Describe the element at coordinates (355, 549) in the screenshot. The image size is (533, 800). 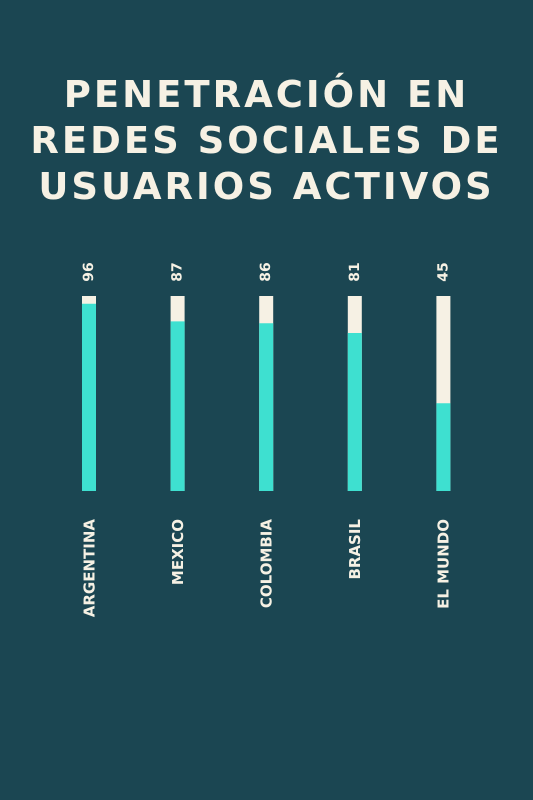
I see `x-tick-label: BRASIL` at that location.